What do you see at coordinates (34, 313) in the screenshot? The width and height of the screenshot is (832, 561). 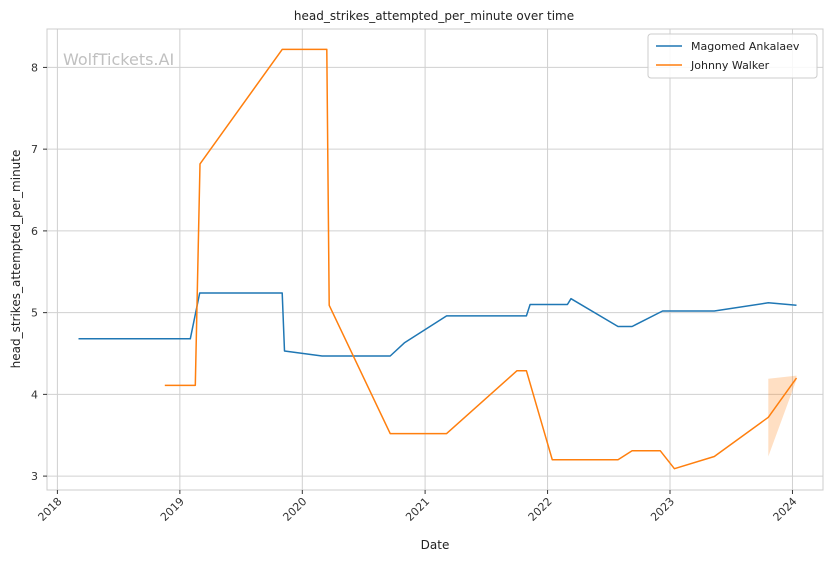 I see `y-tick-label: 5` at bounding box center [34, 313].